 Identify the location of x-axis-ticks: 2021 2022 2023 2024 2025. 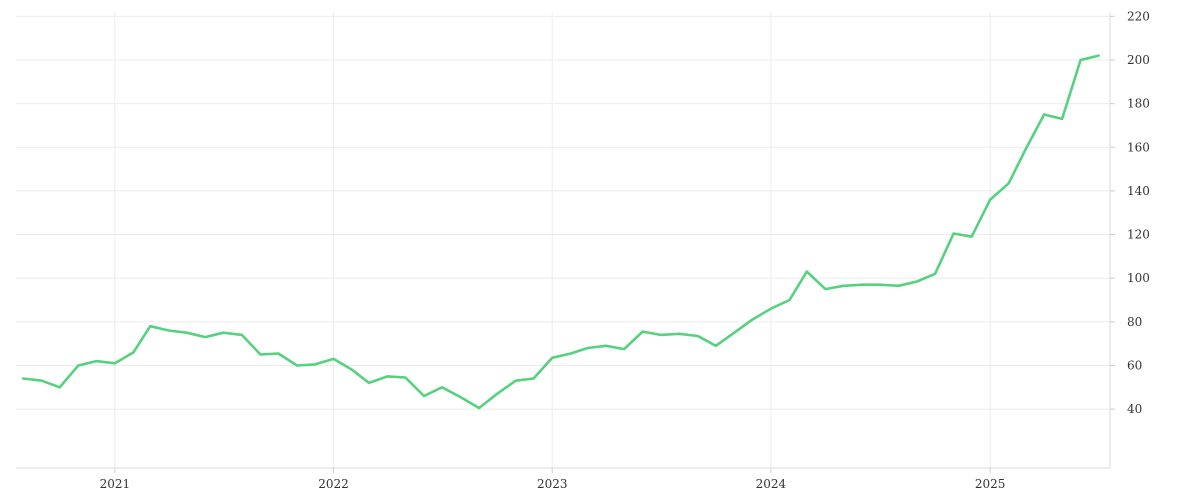
(553, 479).